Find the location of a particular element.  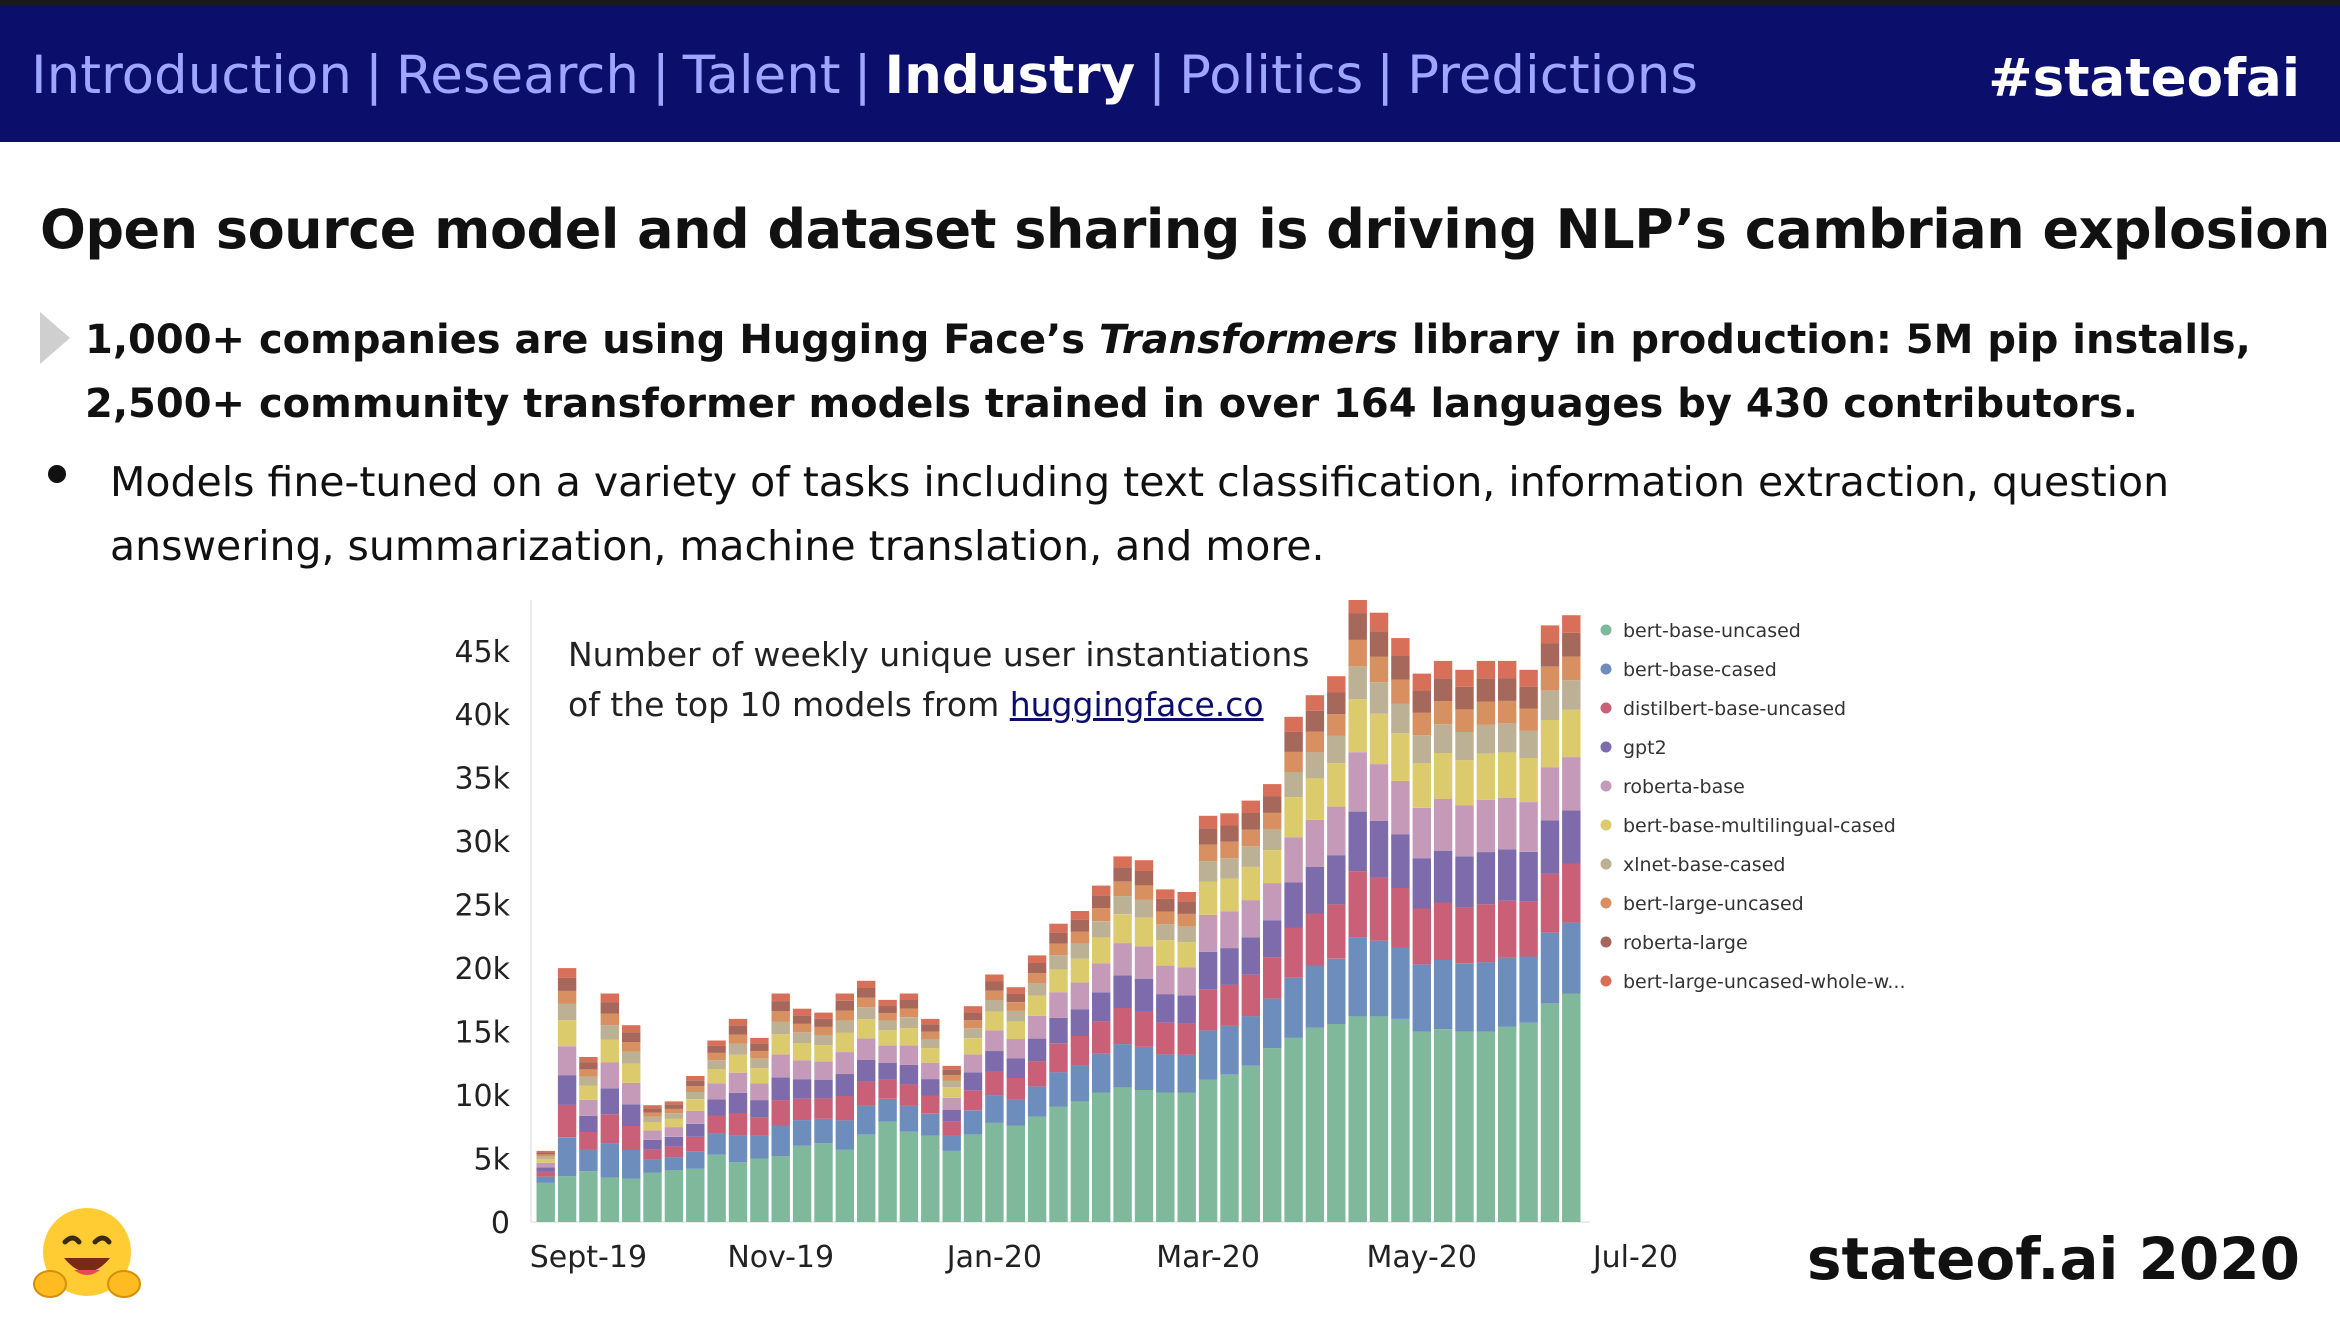

nav-link-industry: Industry is located at coordinates (1010, 75).